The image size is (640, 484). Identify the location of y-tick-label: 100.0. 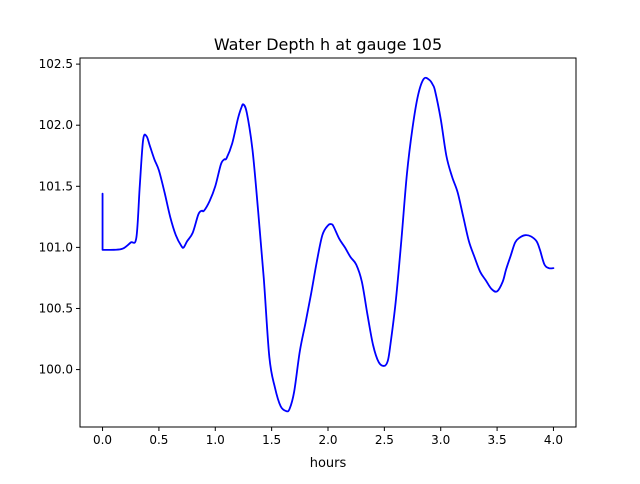
(56, 370).